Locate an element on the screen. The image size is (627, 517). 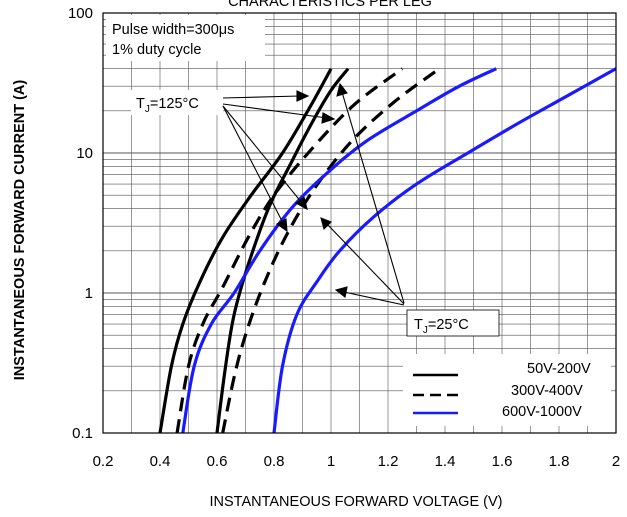
y-tick-label: 0.1 is located at coordinates (82, 433).